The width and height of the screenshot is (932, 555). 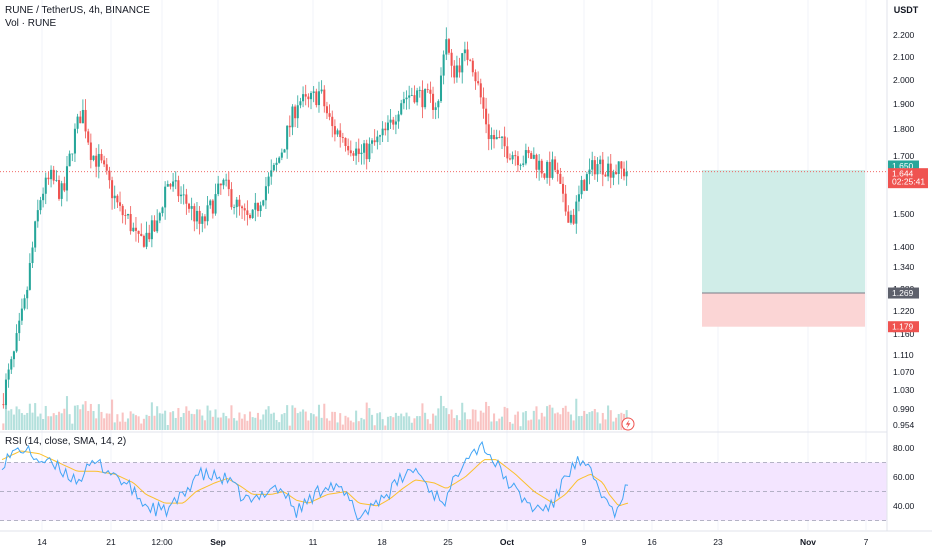 What do you see at coordinates (42, 542) in the screenshot?
I see `time-tick-label: 14` at bounding box center [42, 542].